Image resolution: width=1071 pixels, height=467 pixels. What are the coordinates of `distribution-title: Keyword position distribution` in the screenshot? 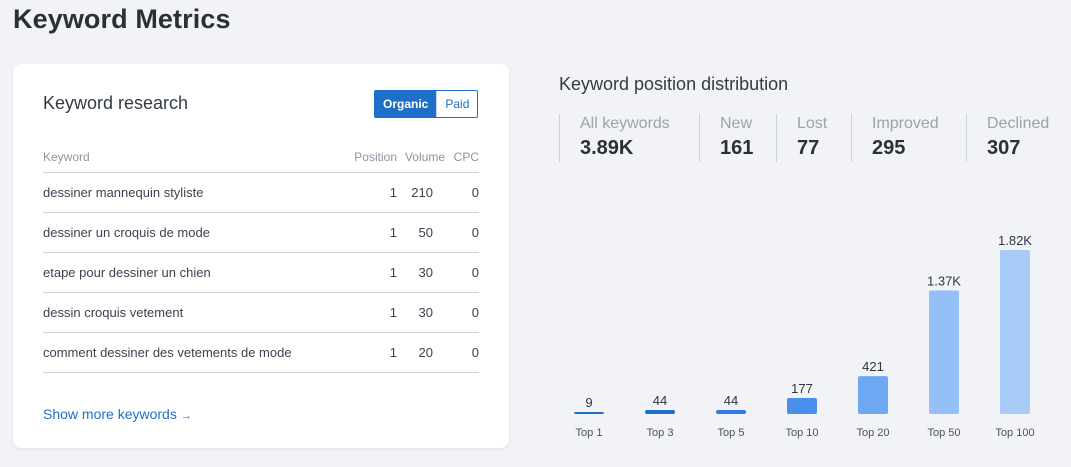 It's located at (674, 84).